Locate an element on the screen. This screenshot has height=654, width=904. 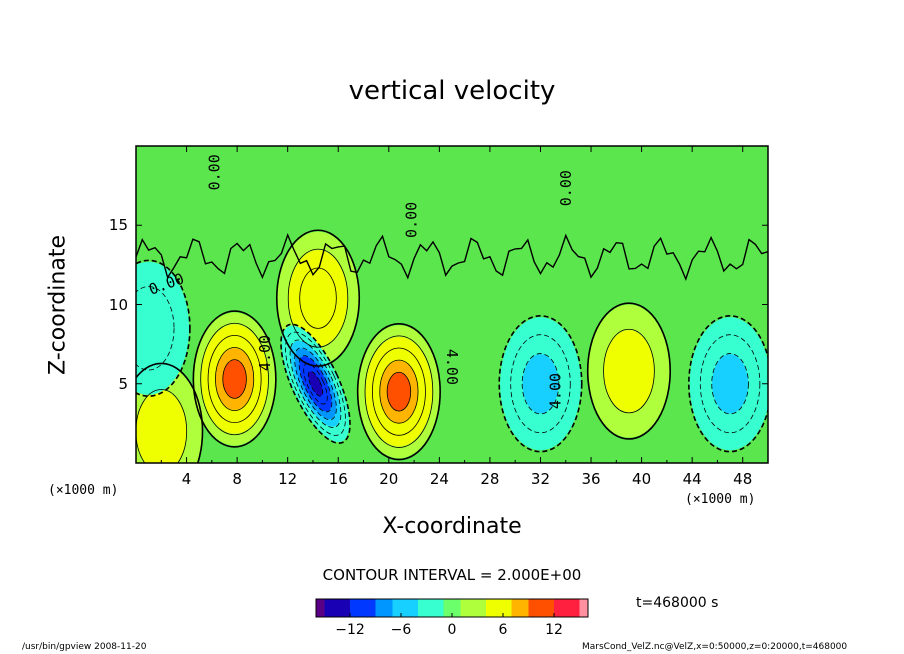
footer-left: /usr/bin/gpview 2008-11-20 is located at coordinates (84, 647).